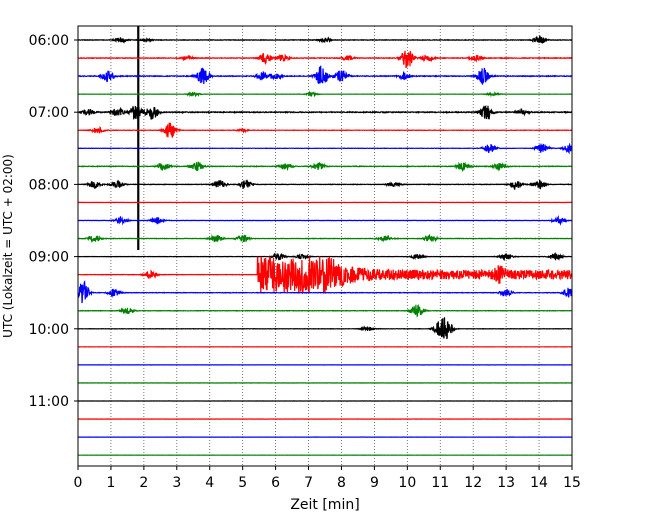 Image resolution: width=650 pixels, height=520 pixels. What do you see at coordinates (242, 483) in the screenshot?
I see `x-tick-label: 5` at bounding box center [242, 483].